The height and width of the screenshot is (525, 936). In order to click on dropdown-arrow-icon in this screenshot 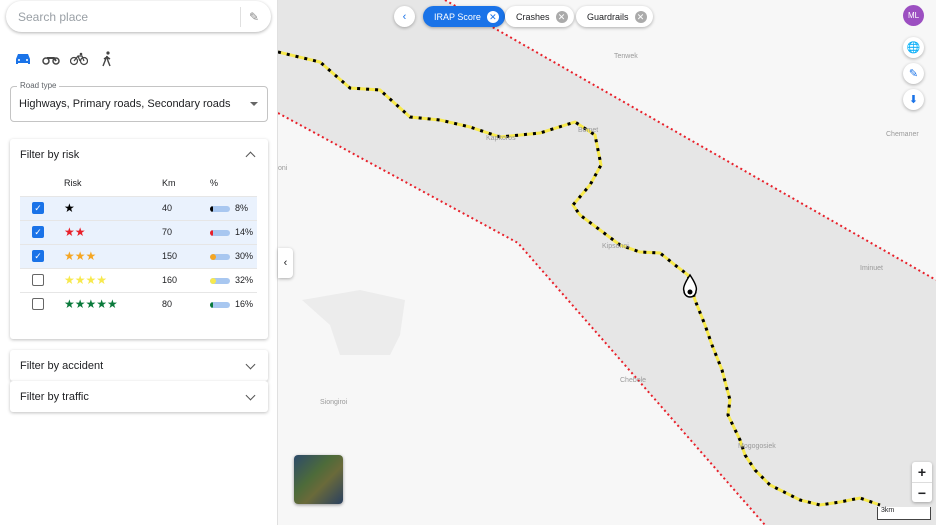, I will do `click(254, 104)`.